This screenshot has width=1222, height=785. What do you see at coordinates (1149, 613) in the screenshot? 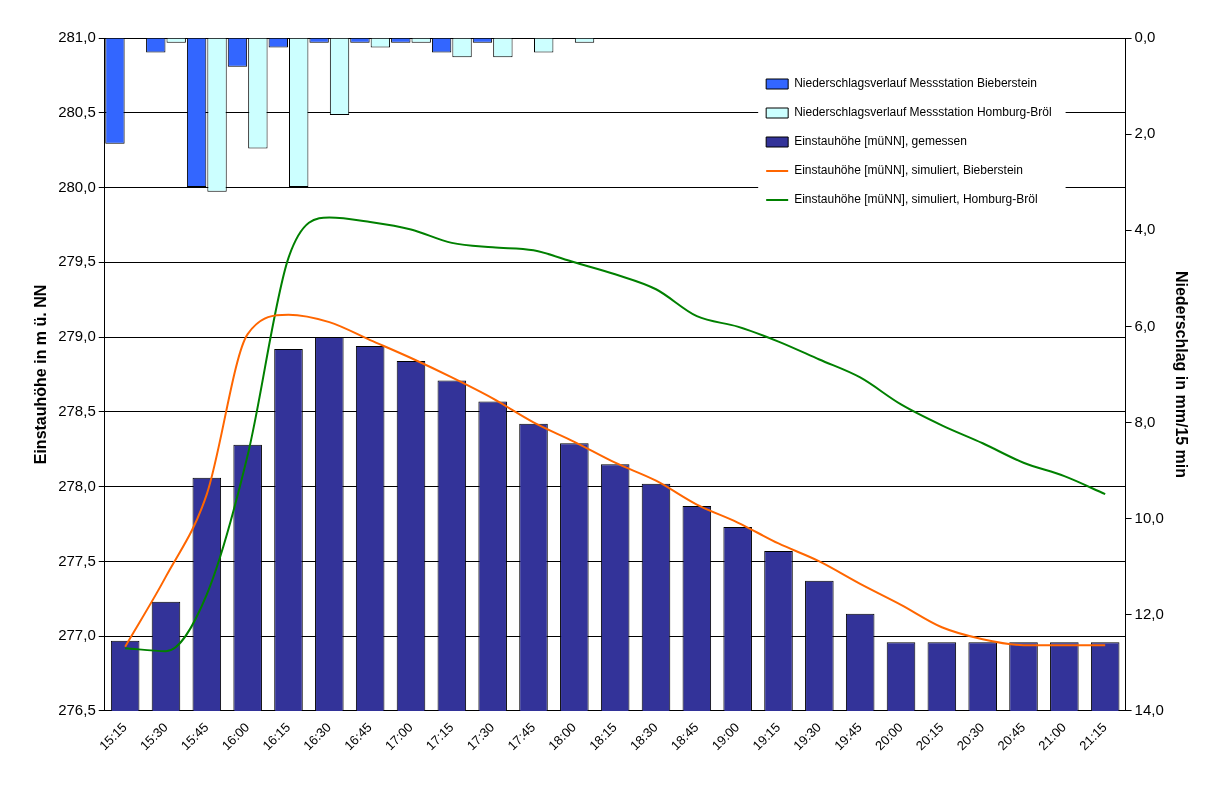
I see `y2-tick-label: 12,0` at bounding box center [1149, 613].